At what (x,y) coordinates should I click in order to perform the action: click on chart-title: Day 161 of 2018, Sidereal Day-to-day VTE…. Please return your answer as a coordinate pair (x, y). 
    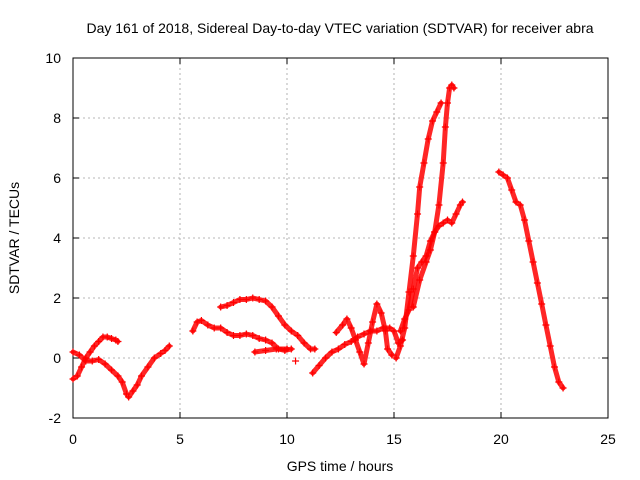
    Looking at the image, I should click on (339, 28).